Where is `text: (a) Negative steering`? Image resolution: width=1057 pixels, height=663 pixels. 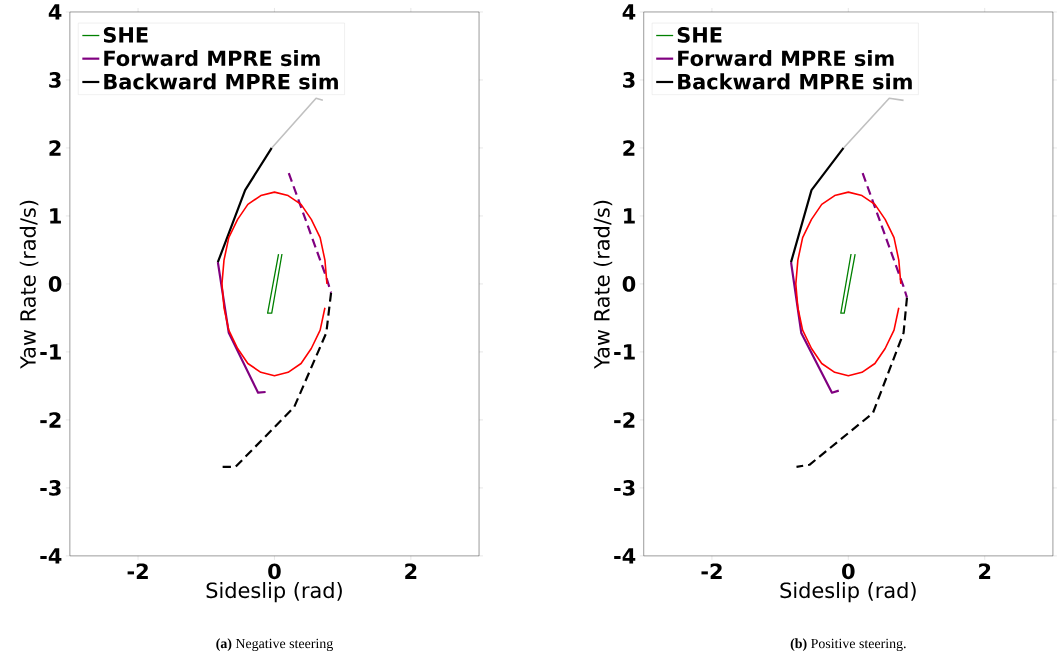 text: (a) Negative steering is located at coordinates (274, 645).